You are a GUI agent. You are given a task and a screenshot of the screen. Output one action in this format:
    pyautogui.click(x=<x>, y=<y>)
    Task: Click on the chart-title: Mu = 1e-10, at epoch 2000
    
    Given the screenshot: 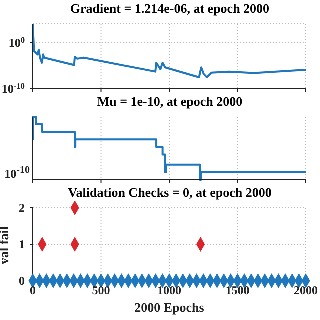 What is the action you would take?
    pyautogui.click(x=170, y=101)
    